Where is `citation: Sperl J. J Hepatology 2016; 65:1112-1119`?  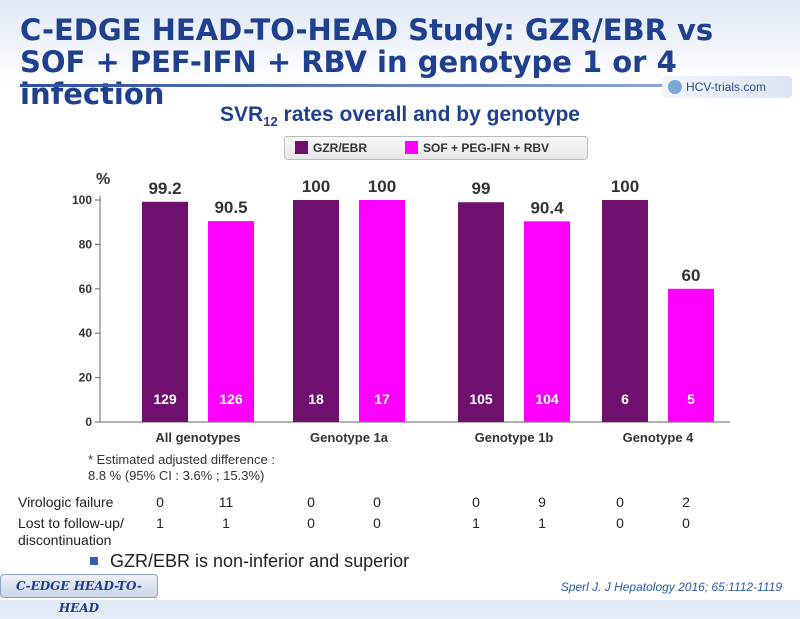 citation: Sperl J. J Hepatology 2016; 65:1112-1119 is located at coordinates (671, 587).